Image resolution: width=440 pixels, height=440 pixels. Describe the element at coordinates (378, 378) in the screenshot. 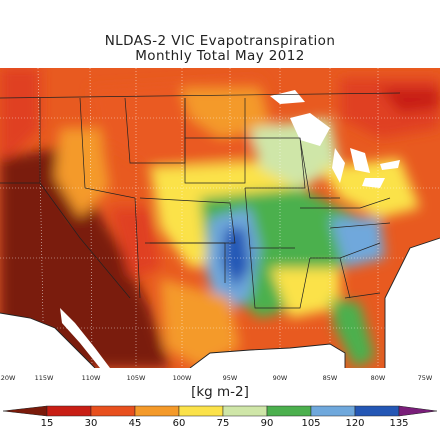

I see `lon-label: 80W` at that location.